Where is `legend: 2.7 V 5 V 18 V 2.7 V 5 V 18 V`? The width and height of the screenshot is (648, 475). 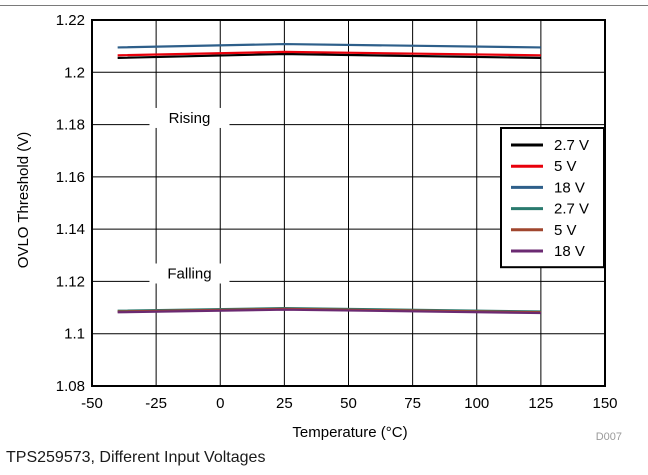 legend: 2.7 V 5 V 18 V 2.7 V 5 V 18 V is located at coordinates (552, 198).